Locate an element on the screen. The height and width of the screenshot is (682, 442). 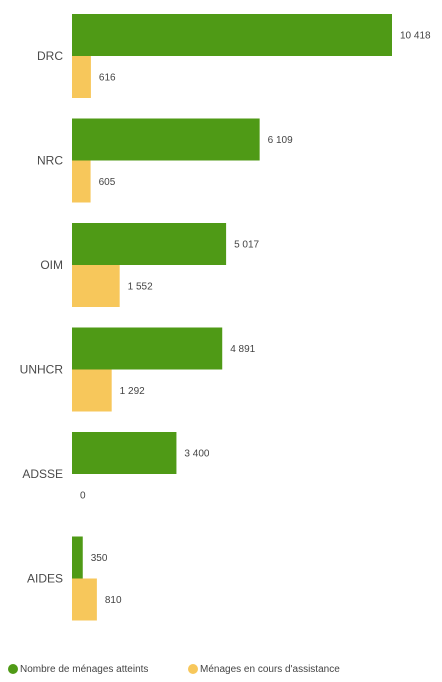
data-label: 4 891 is located at coordinates (242, 349).